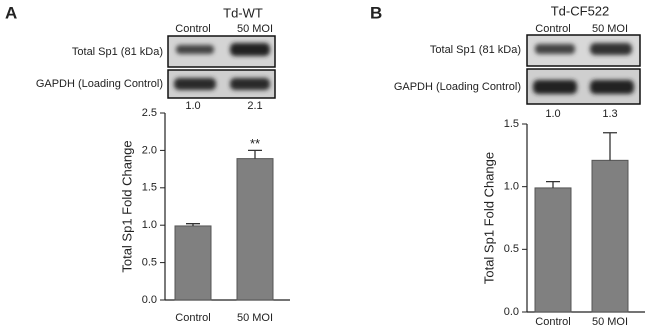 The width and height of the screenshot is (650, 327). Describe the element at coordinates (149, 150) in the screenshot. I see `y-tick-label: 2.0` at that location.